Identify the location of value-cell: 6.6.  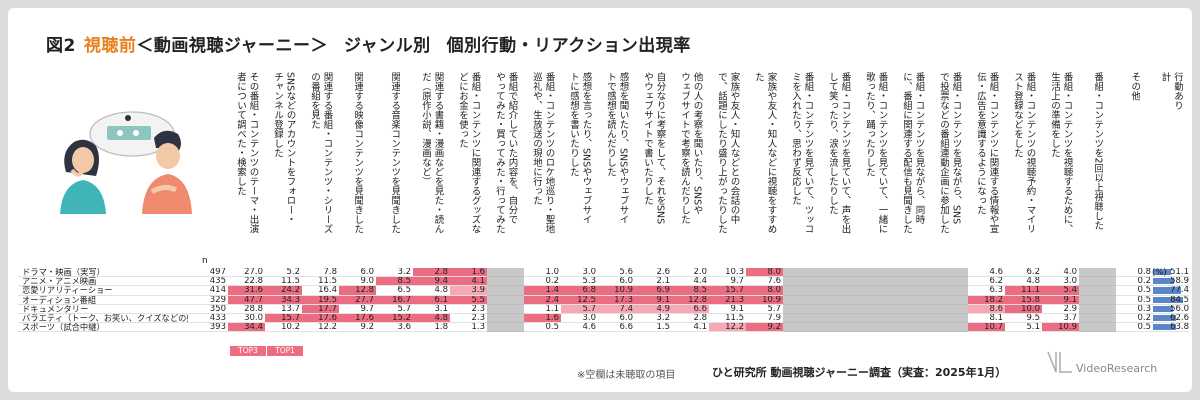
(616, 328).